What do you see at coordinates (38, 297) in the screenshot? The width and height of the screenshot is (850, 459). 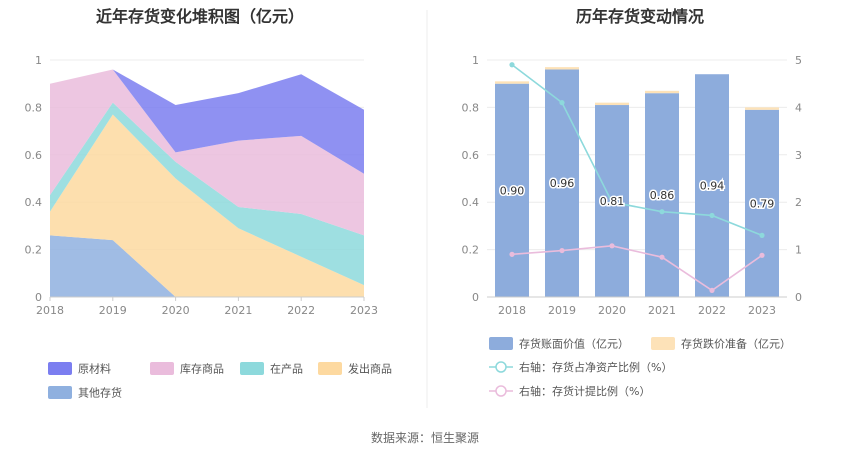 I see `left-y-tick-label: 0` at bounding box center [38, 297].